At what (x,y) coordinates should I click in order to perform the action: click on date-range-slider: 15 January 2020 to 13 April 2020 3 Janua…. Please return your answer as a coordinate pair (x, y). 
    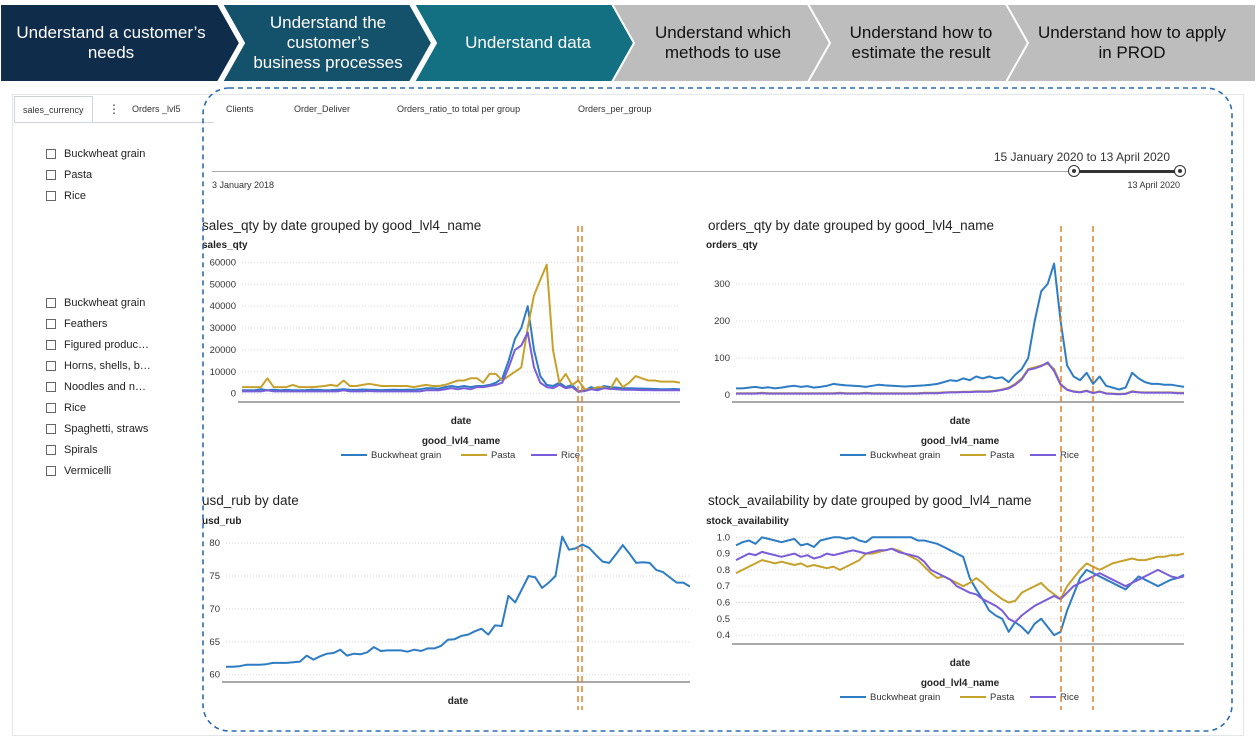
    Looking at the image, I should click on (702, 172).